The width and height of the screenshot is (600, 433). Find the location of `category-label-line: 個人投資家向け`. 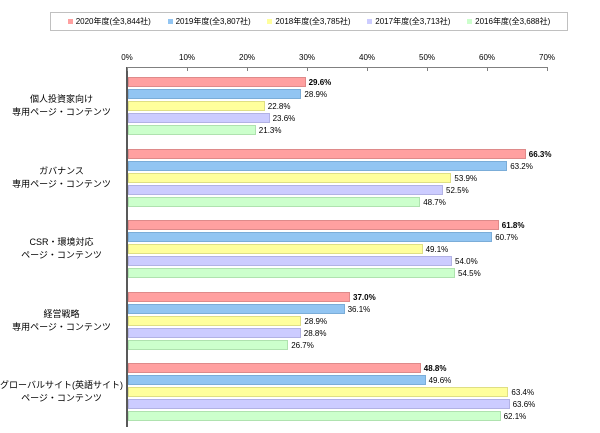

category-label-line: 個人投資家向け is located at coordinates (61, 99).